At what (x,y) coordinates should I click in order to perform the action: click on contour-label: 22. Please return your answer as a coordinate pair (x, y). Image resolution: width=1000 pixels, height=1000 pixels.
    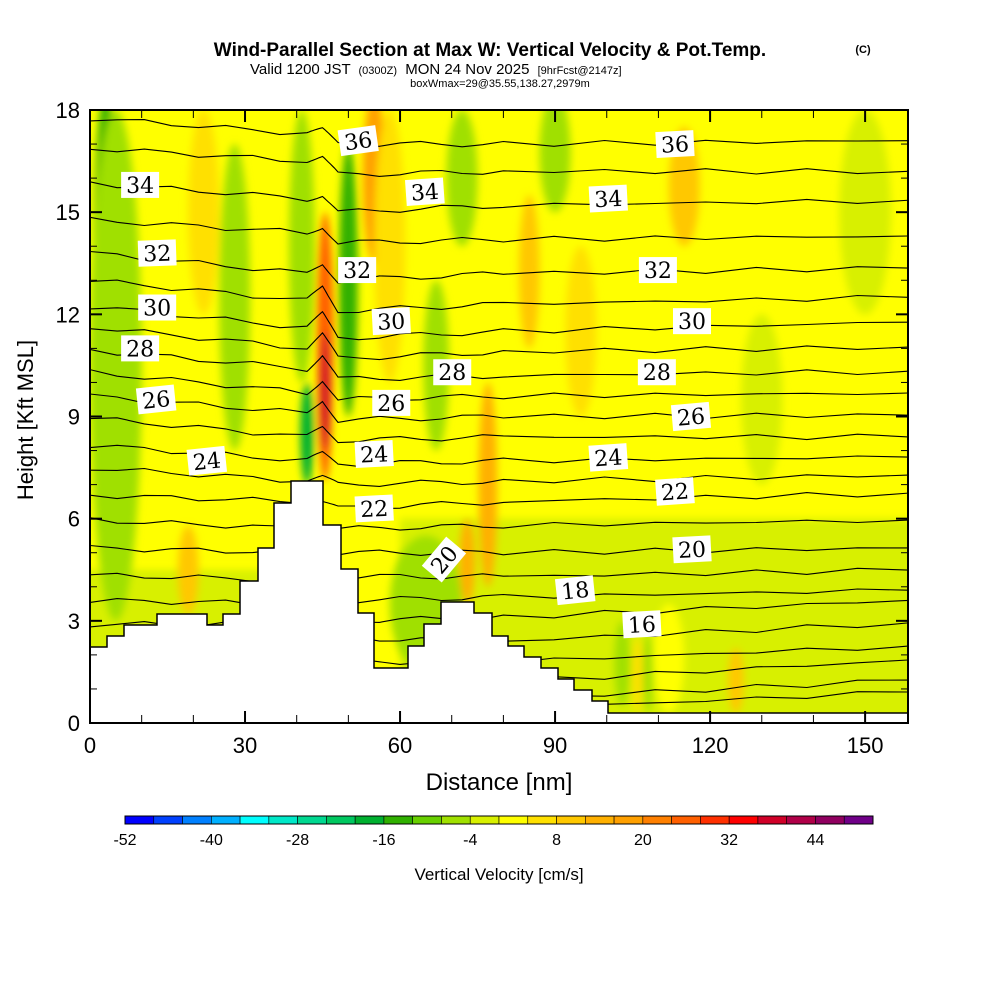
    Looking at the image, I should click on (374, 508).